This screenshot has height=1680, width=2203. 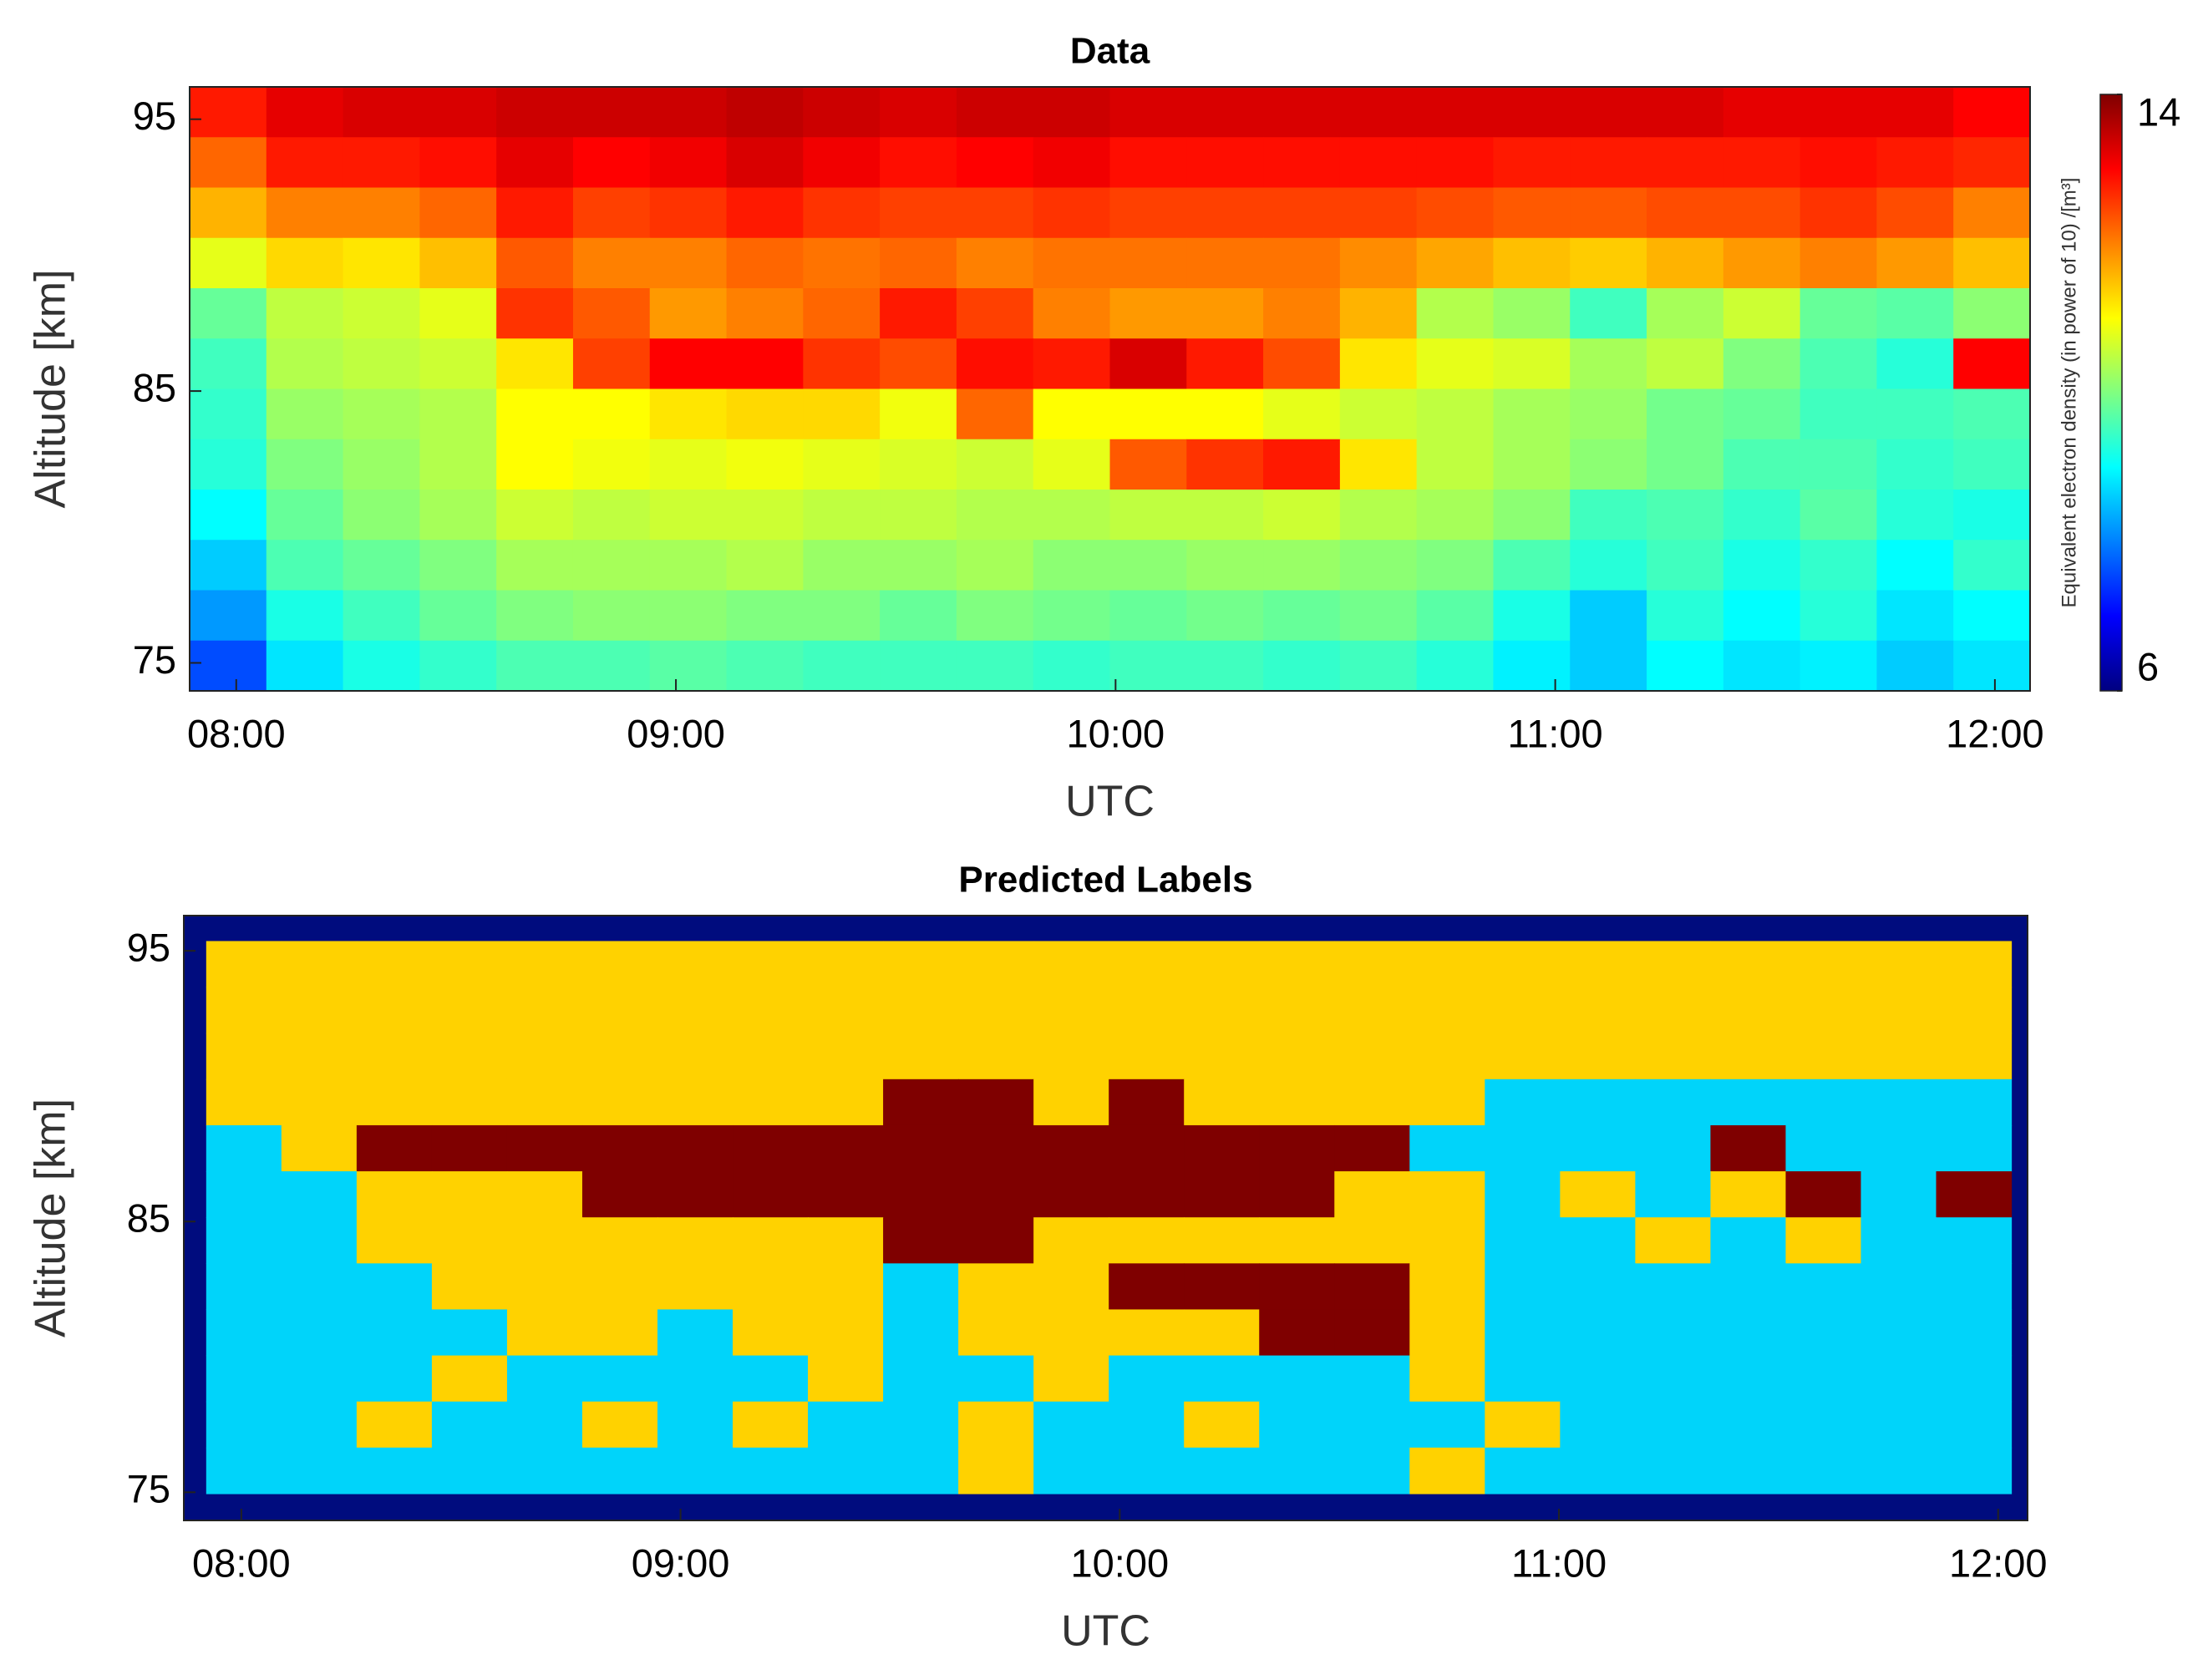 I want to click on colorbar, so click(x=2111, y=393).